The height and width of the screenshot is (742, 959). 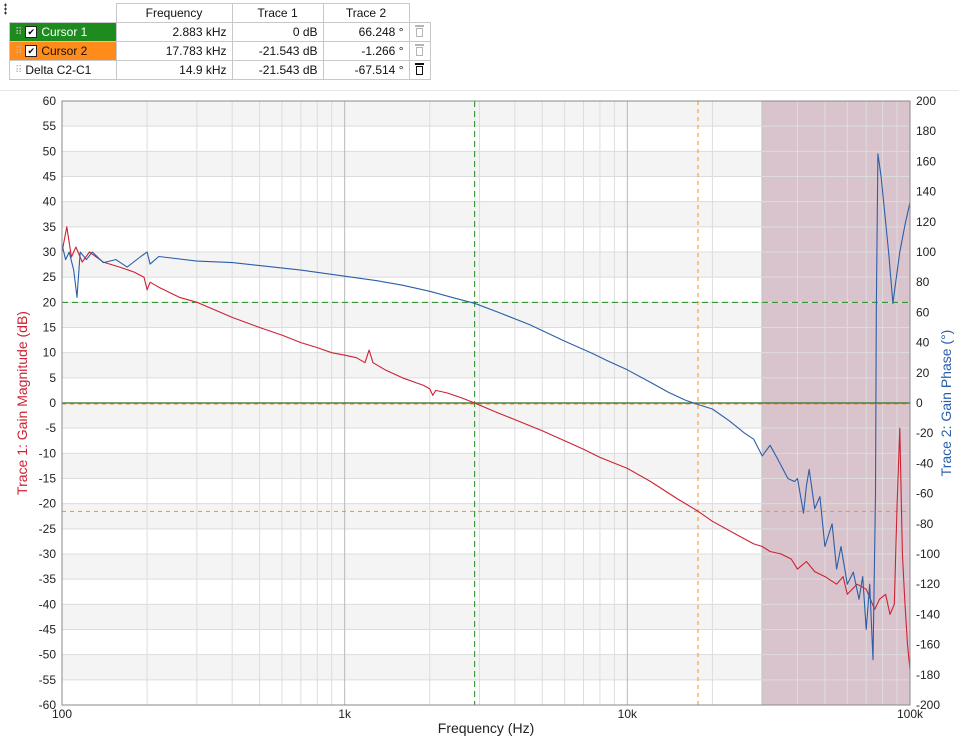 I want to click on y-right-tick-label: 200, so click(x=926, y=101).